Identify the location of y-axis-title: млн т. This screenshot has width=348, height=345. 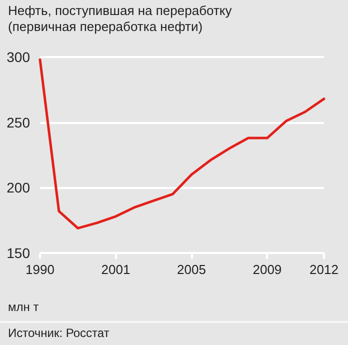
(24, 307).